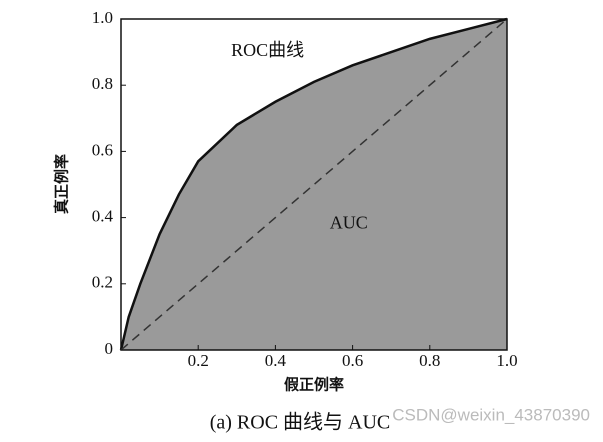 This screenshot has height=442, width=603. What do you see at coordinates (314, 385) in the screenshot?
I see `x-axis-label: 假正例率` at bounding box center [314, 385].